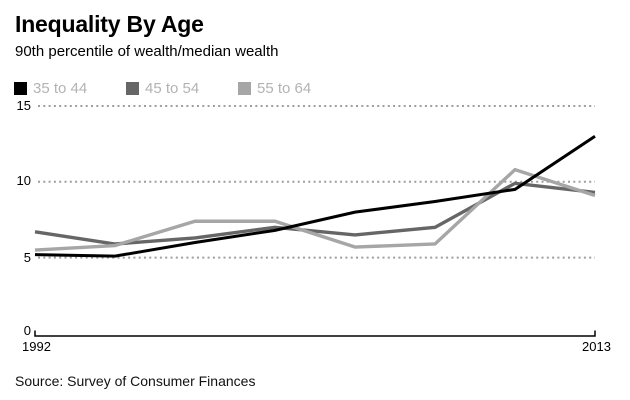 The image size is (630, 400). I want to click on y-axis-label-10: 10, so click(23, 180).